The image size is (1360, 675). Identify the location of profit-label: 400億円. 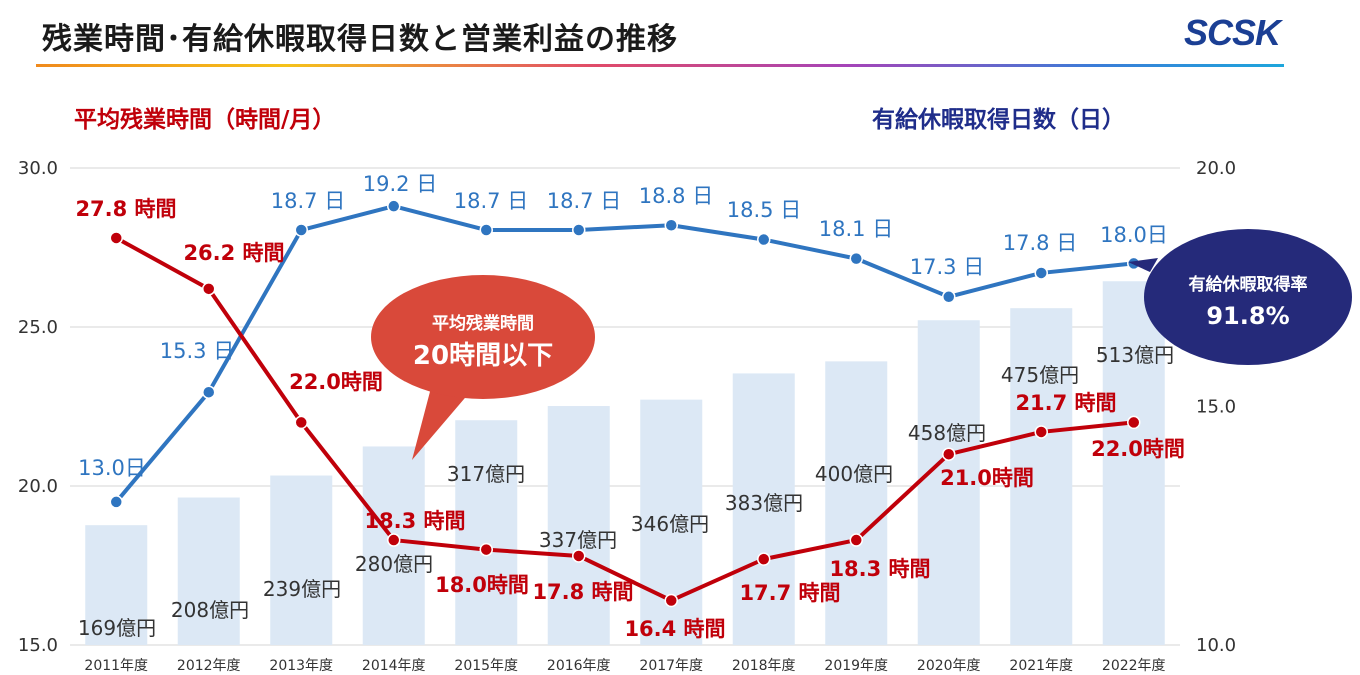
(854, 474).